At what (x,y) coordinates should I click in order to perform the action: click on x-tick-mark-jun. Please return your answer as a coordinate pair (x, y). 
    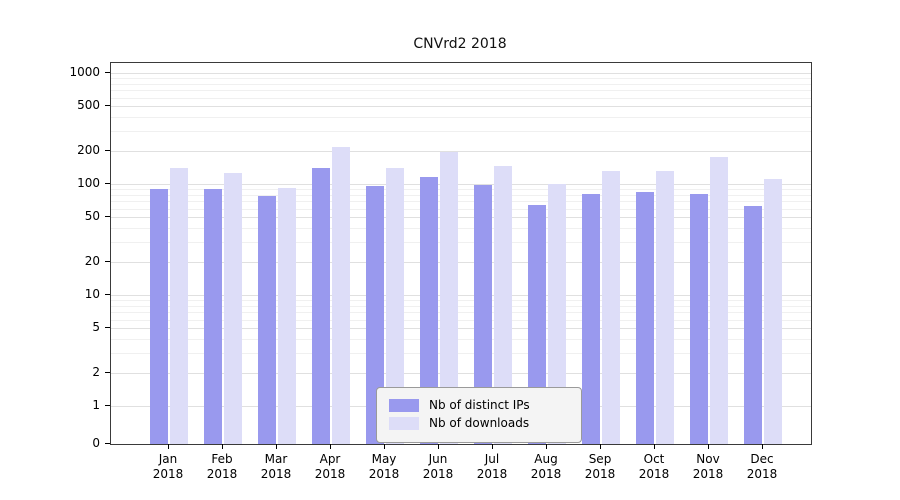
    Looking at the image, I should click on (438, 446).